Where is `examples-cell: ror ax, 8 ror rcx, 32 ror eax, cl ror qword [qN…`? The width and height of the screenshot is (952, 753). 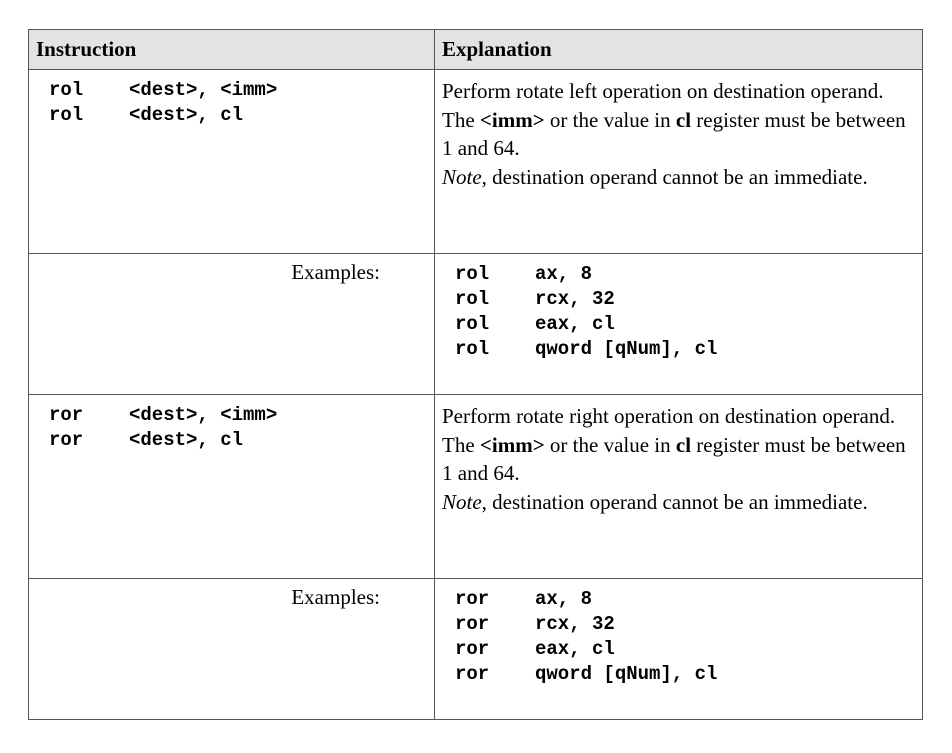 examples-cell: ror ax, 8 ror rcx, 32 ror eax, cl ror qword [qN… is located at coordinates (678, 649).